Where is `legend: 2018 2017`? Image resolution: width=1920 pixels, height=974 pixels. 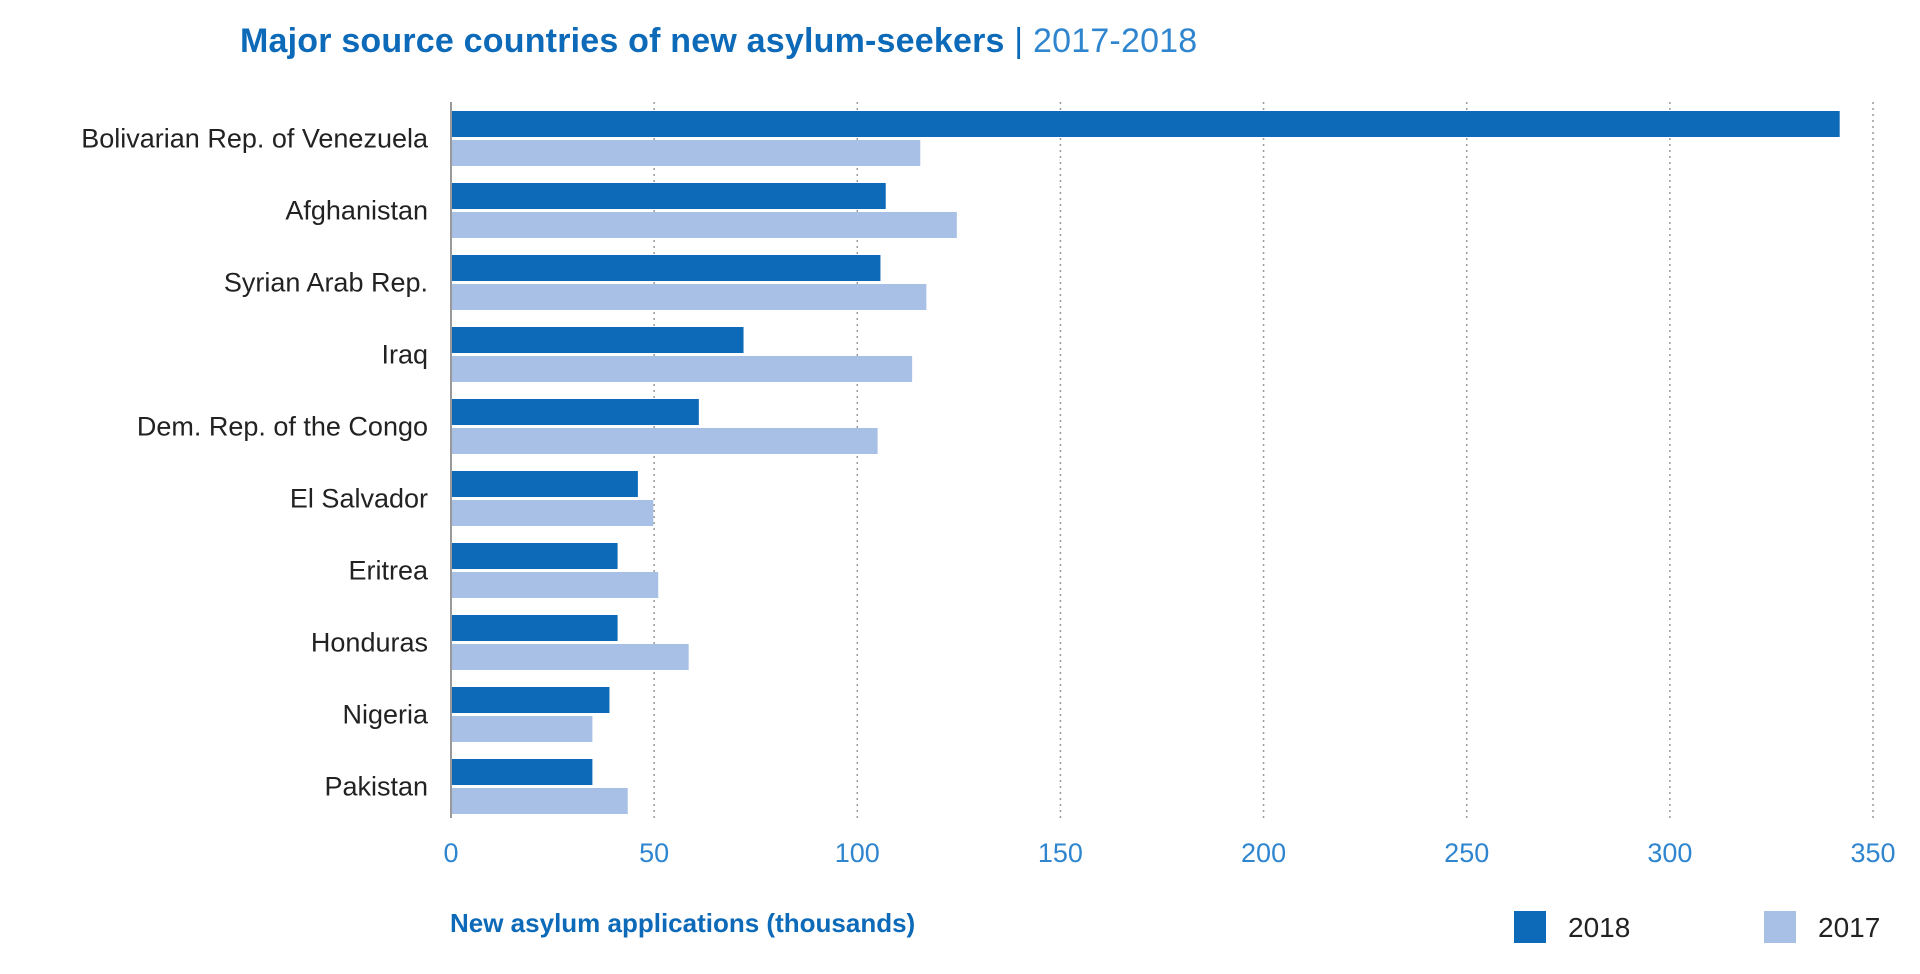
legend: 2018 2017 is located at coordinates (1697, 927).